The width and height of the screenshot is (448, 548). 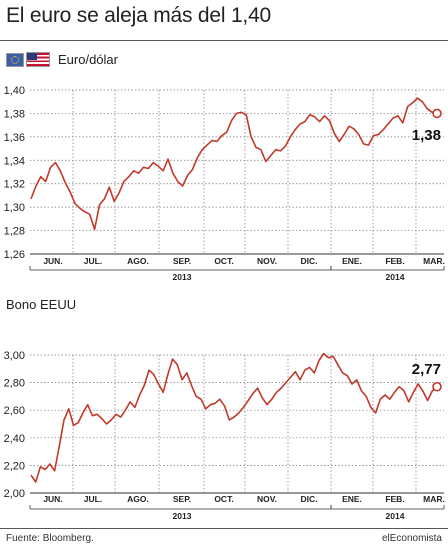 What do you see at coordinates (93, 499) in the screenshot?
I see `chart2-month-label: JUL.` at bounding box center [93, 499].